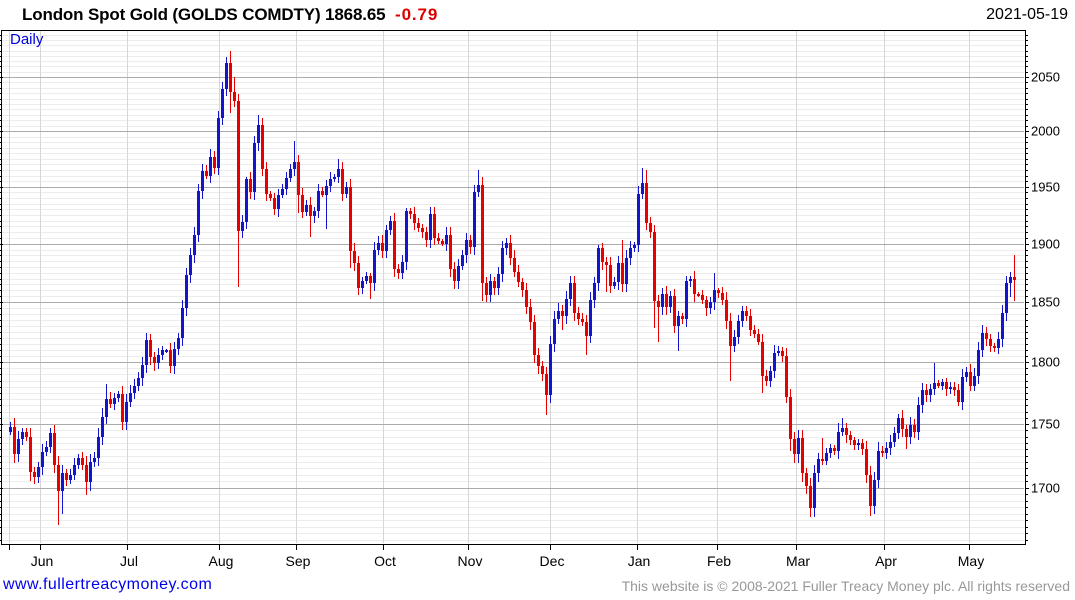  Describe the element at coordinates (798, 561) in the screenshot. I see `svg-text: Mar` at that location.